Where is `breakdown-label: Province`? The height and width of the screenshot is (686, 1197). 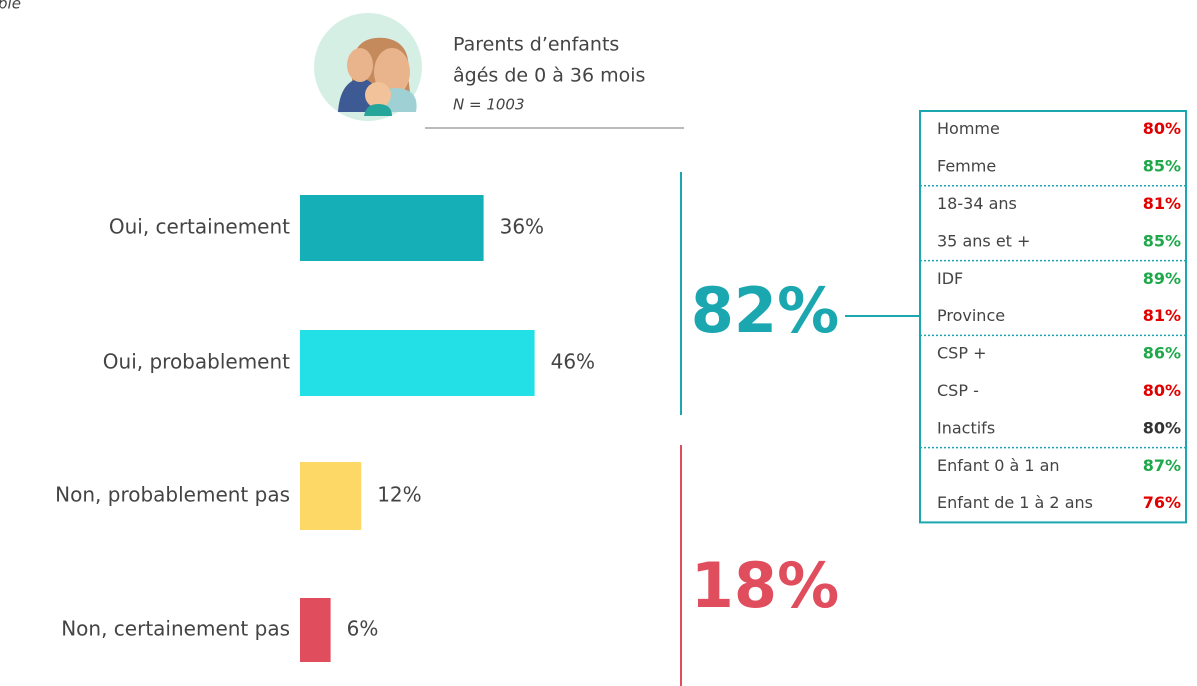
breakdown-label: Province is located at coordinates (971, 315).